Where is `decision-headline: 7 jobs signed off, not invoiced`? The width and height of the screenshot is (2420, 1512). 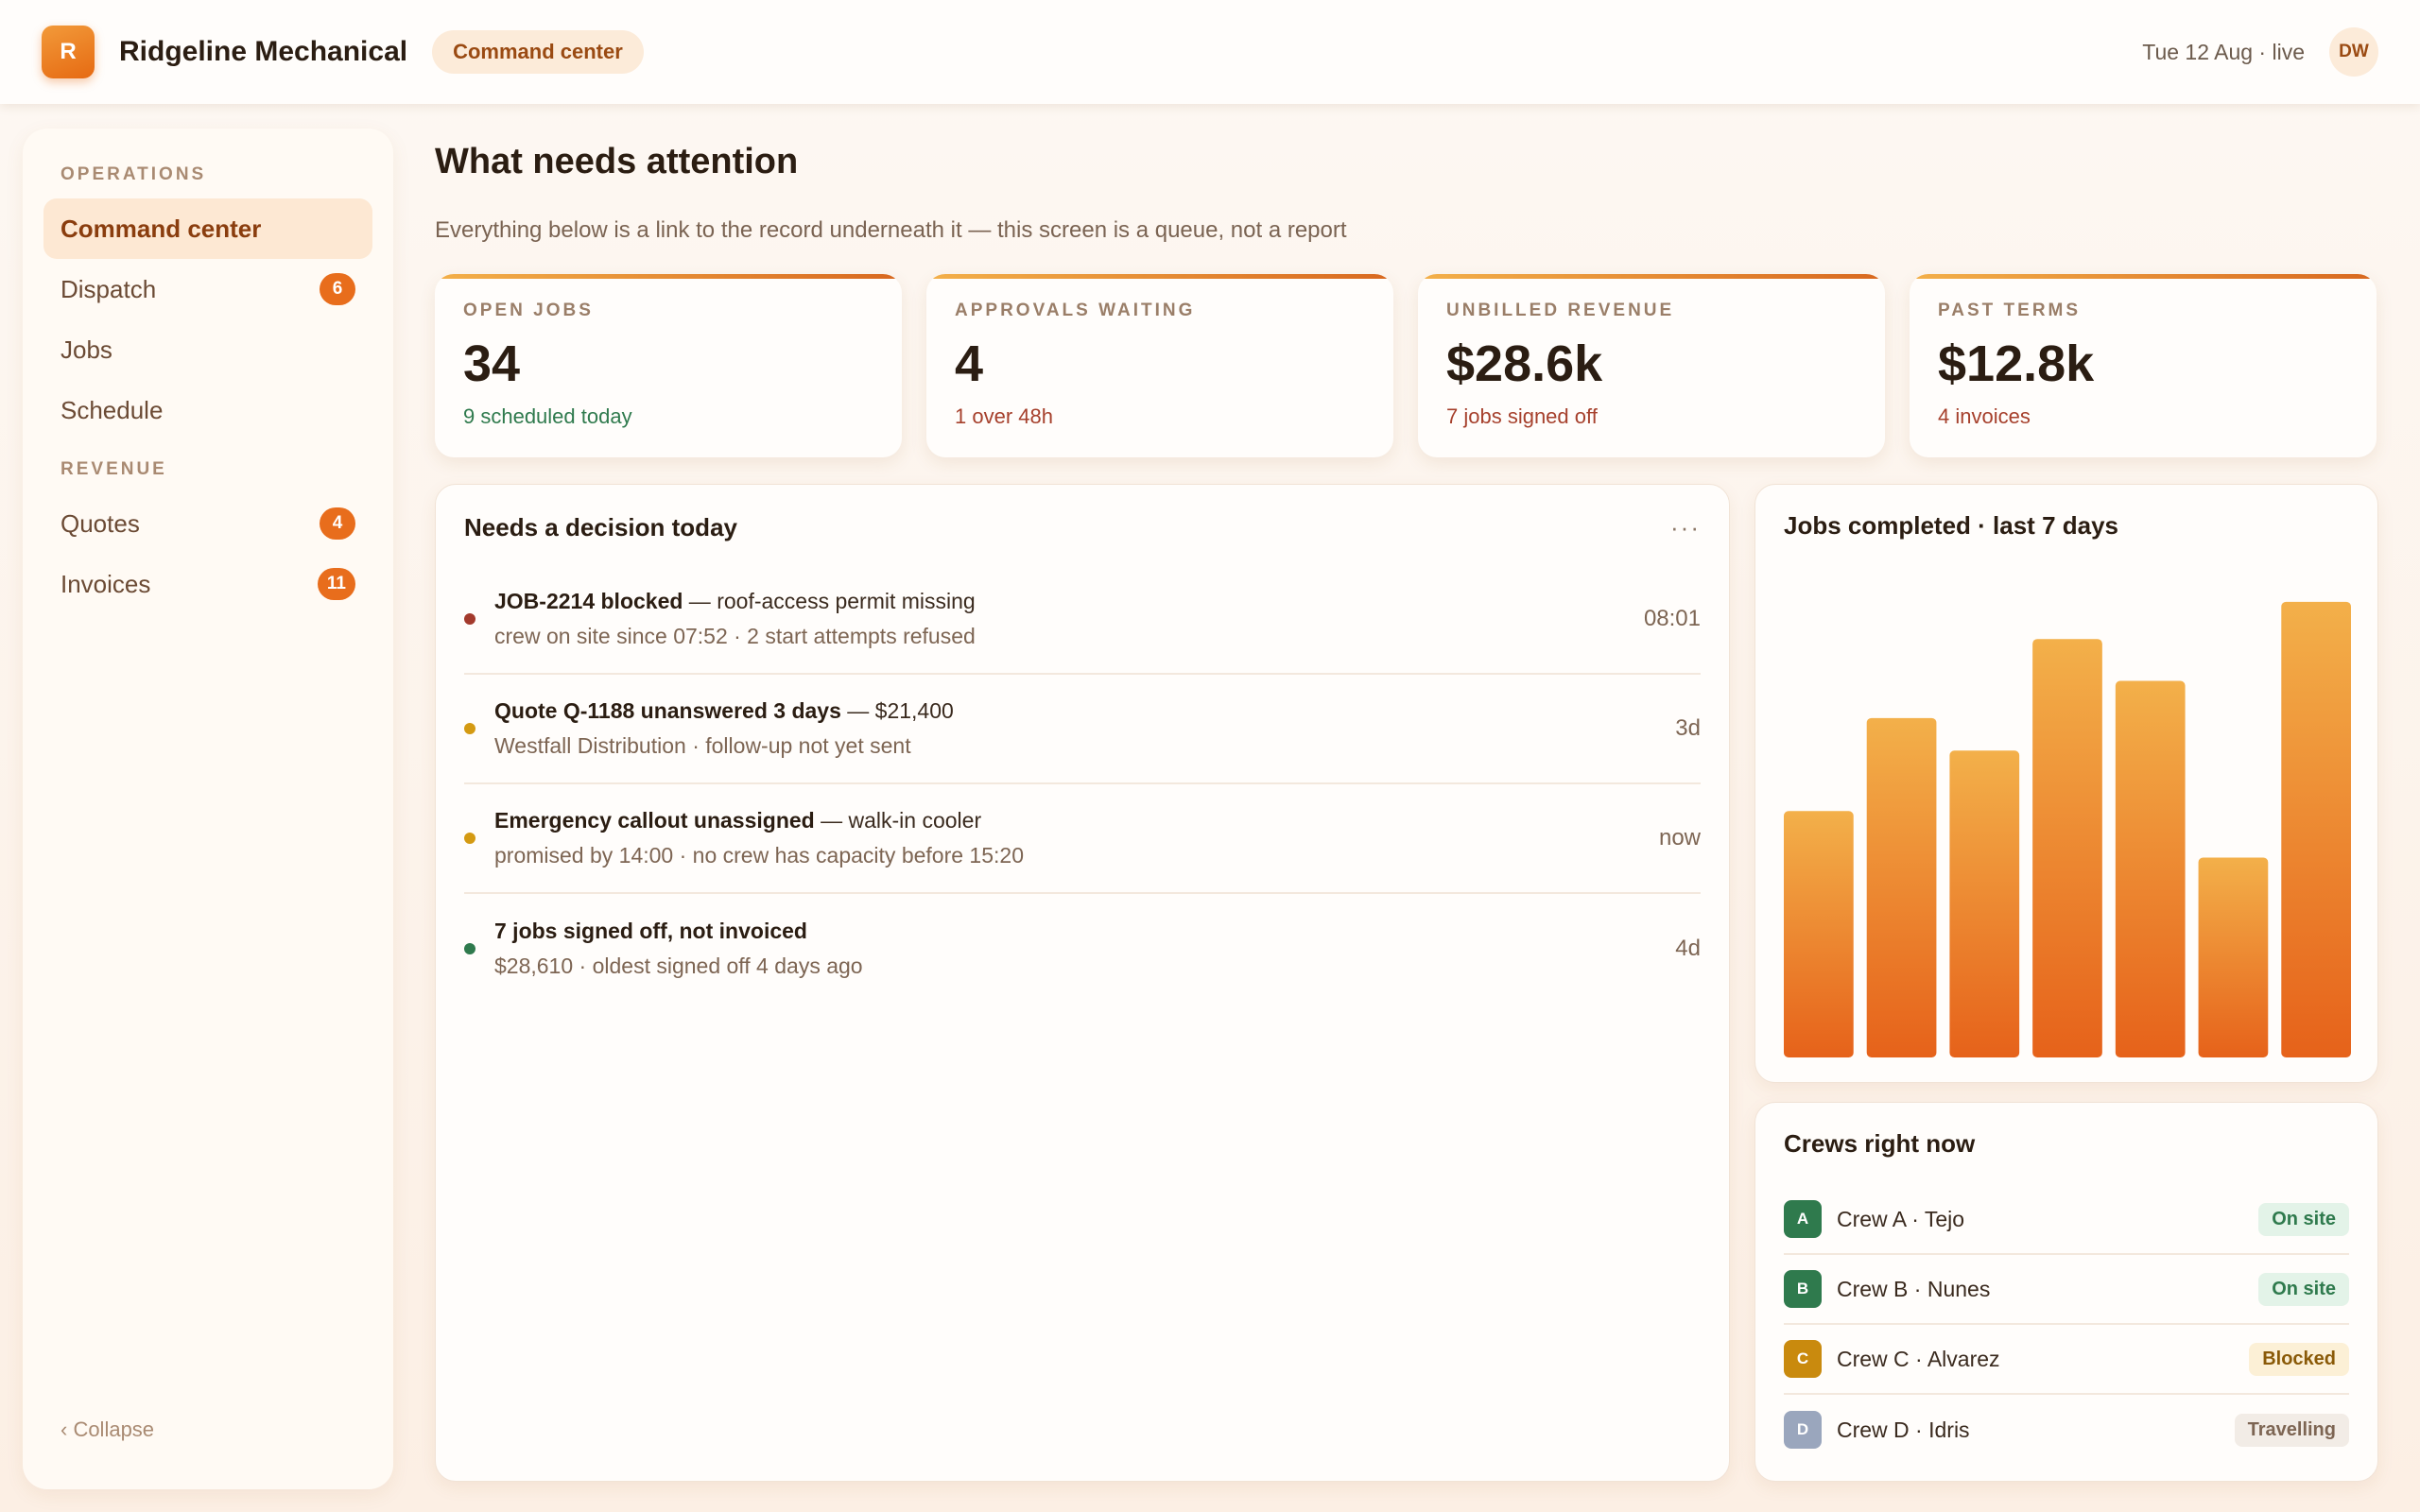
decision-headline: 7 jobs signed off, not invoiced is located at coordinates (1084, 931).